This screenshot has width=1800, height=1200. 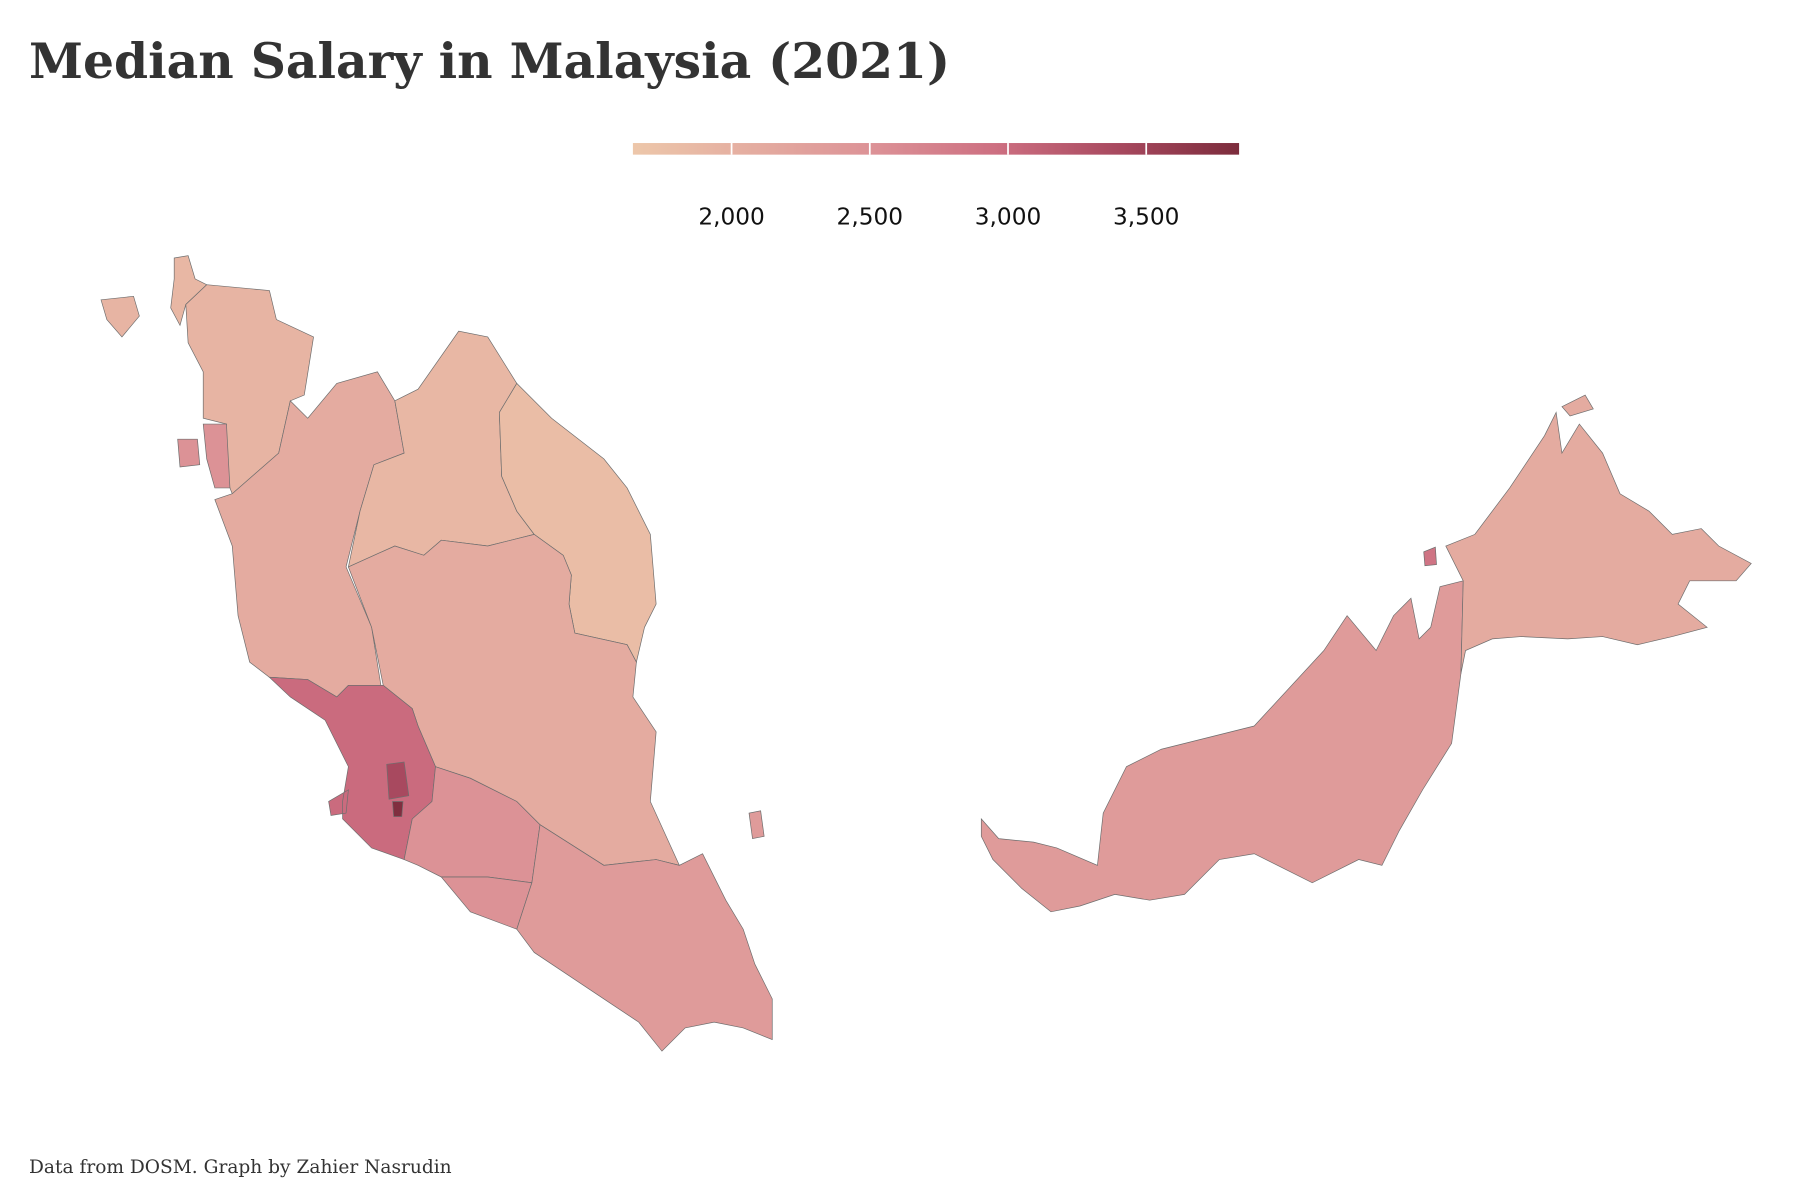 What do you see at coordinates (1008, 216) in the screenshot?
I see `tick-label: 3,000` at bounding box center [1008, 216].